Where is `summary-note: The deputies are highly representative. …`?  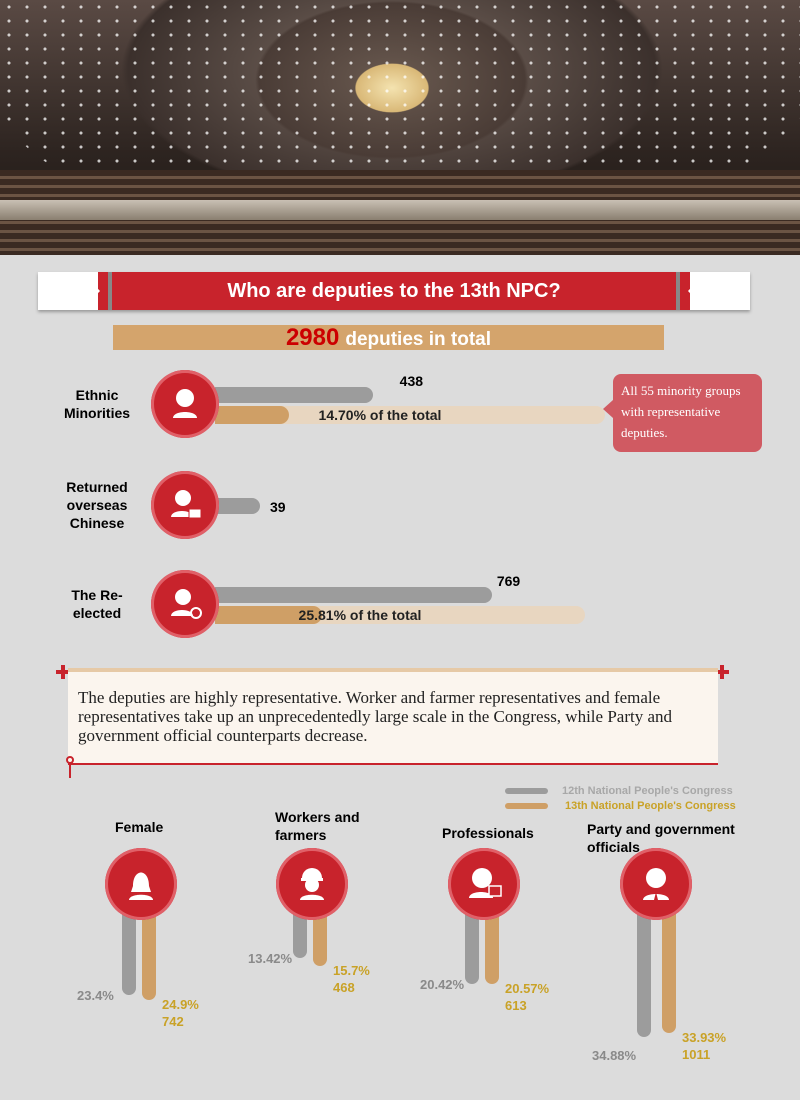
summary-note: The deputies are highly representative. … is located at coordinates (393, 716).